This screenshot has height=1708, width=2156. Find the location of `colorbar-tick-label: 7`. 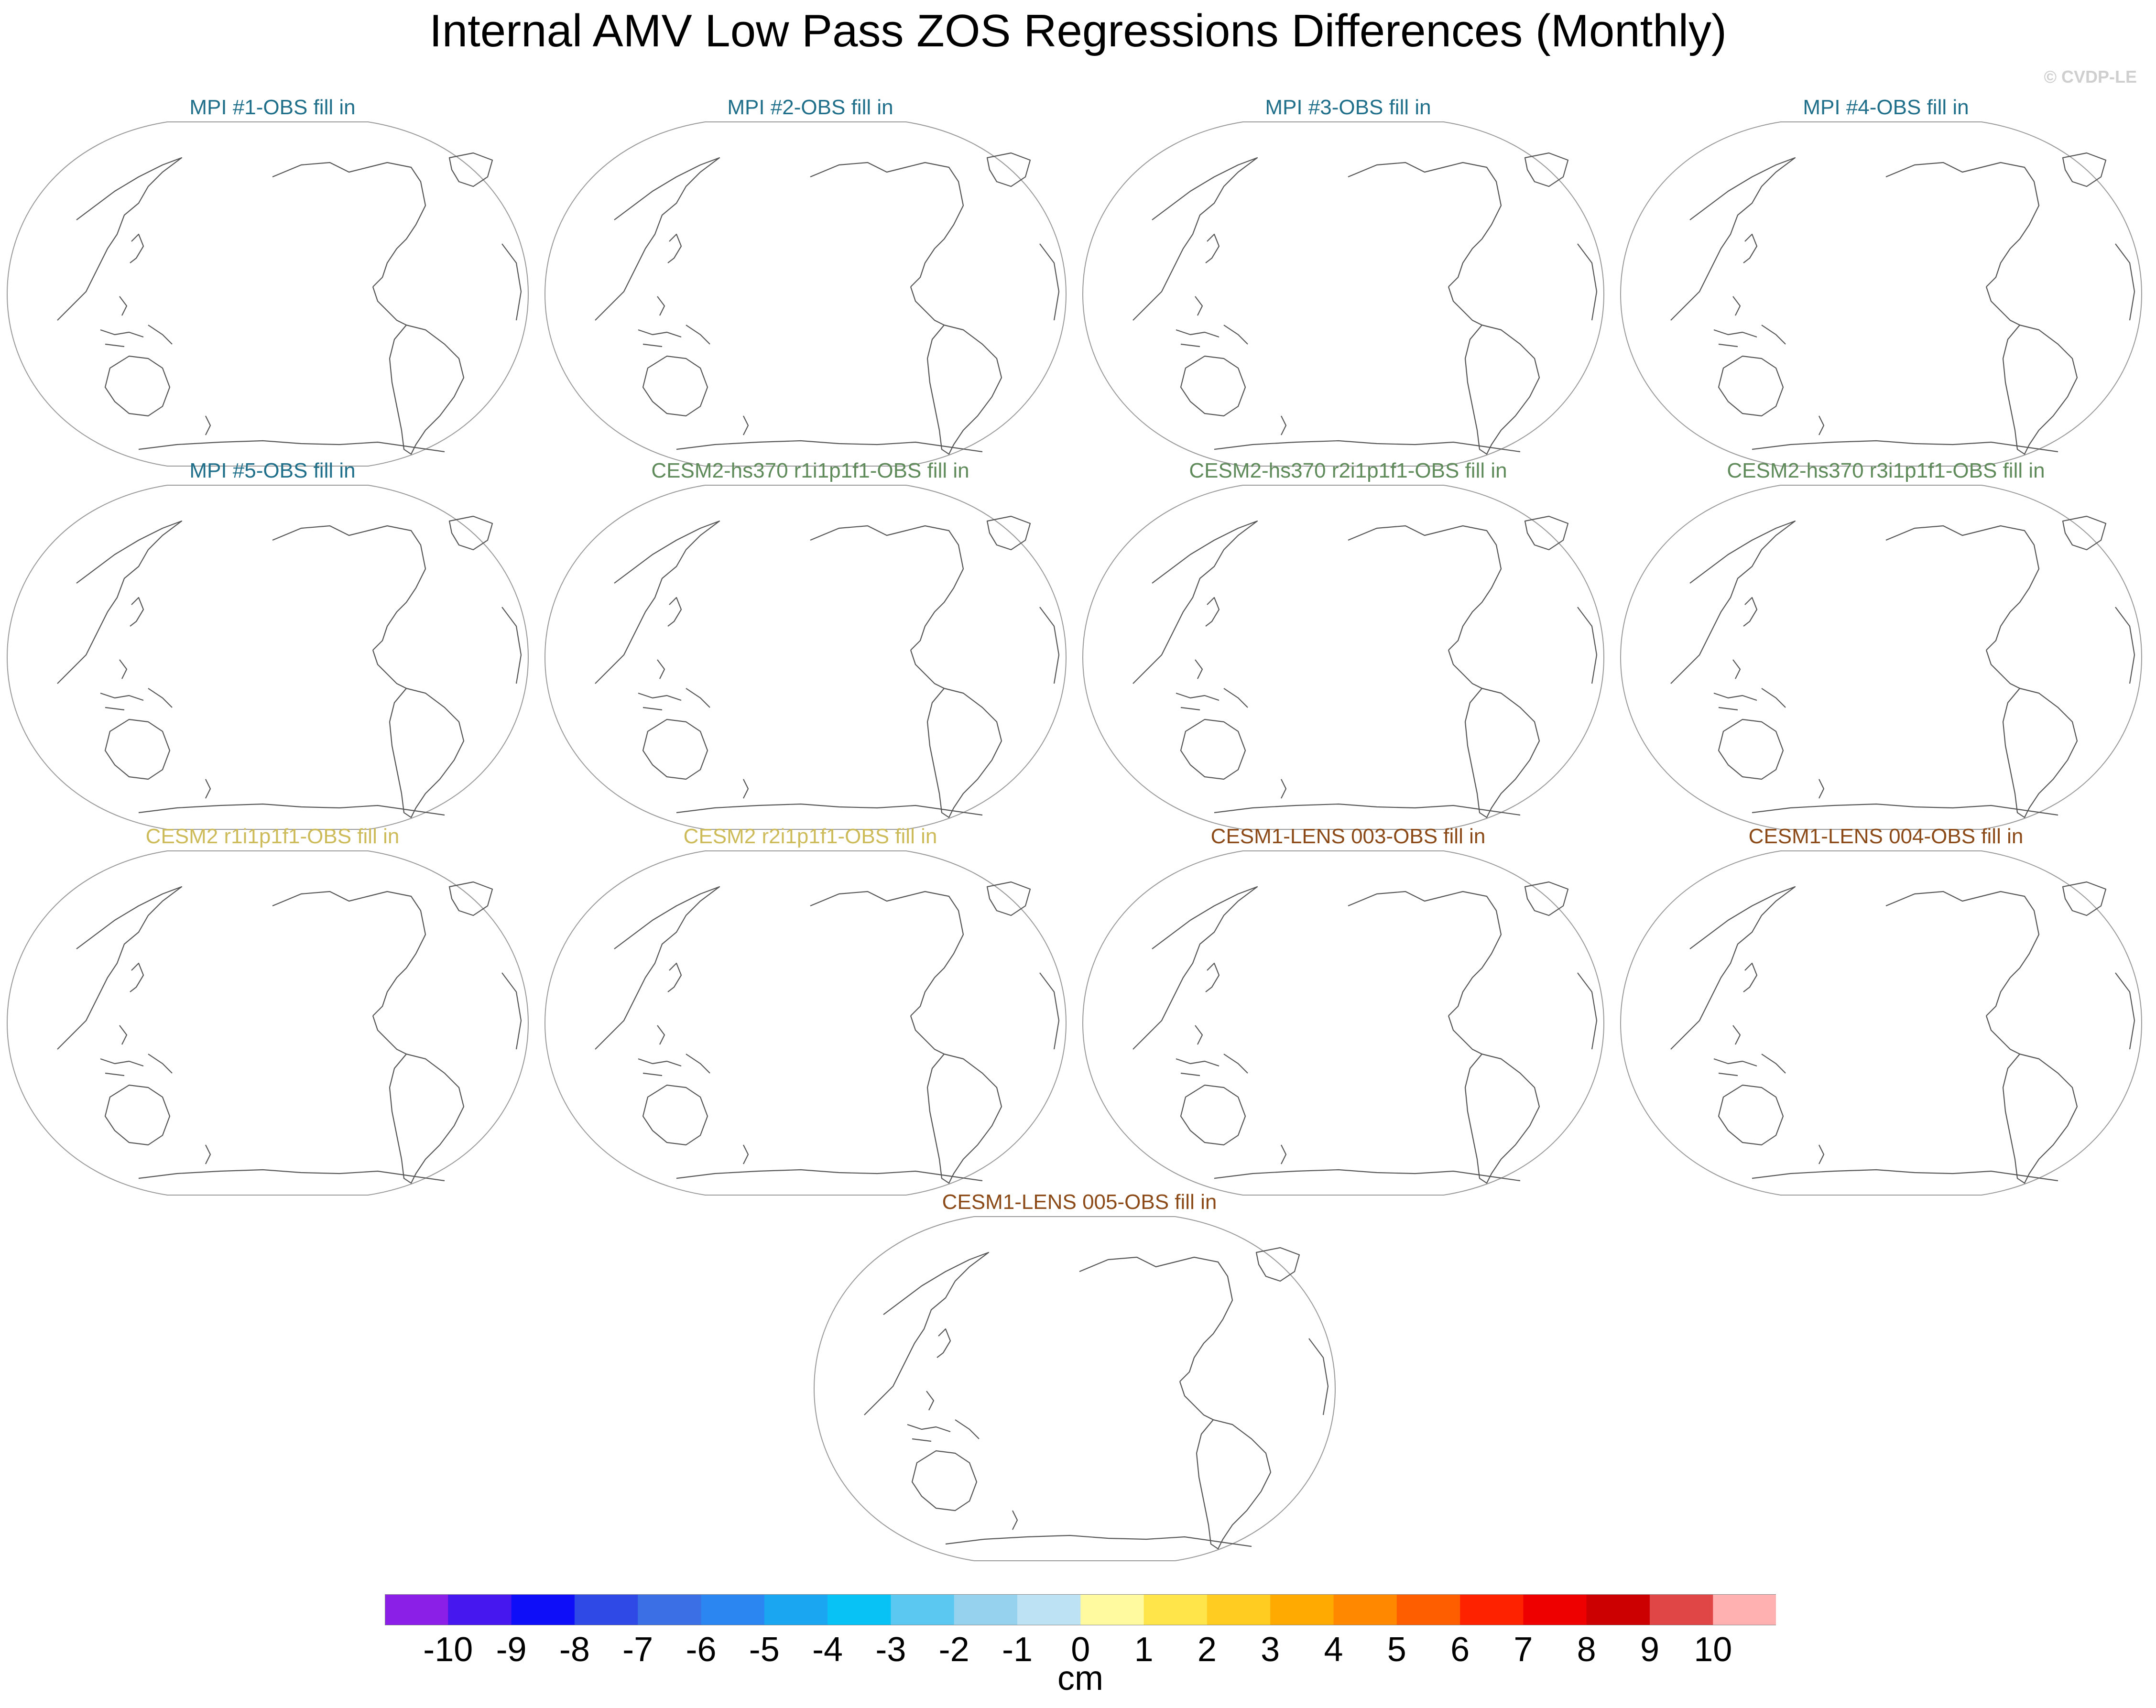

colorbar-tick-label: 7 is located at coordinates (1523, 1650).